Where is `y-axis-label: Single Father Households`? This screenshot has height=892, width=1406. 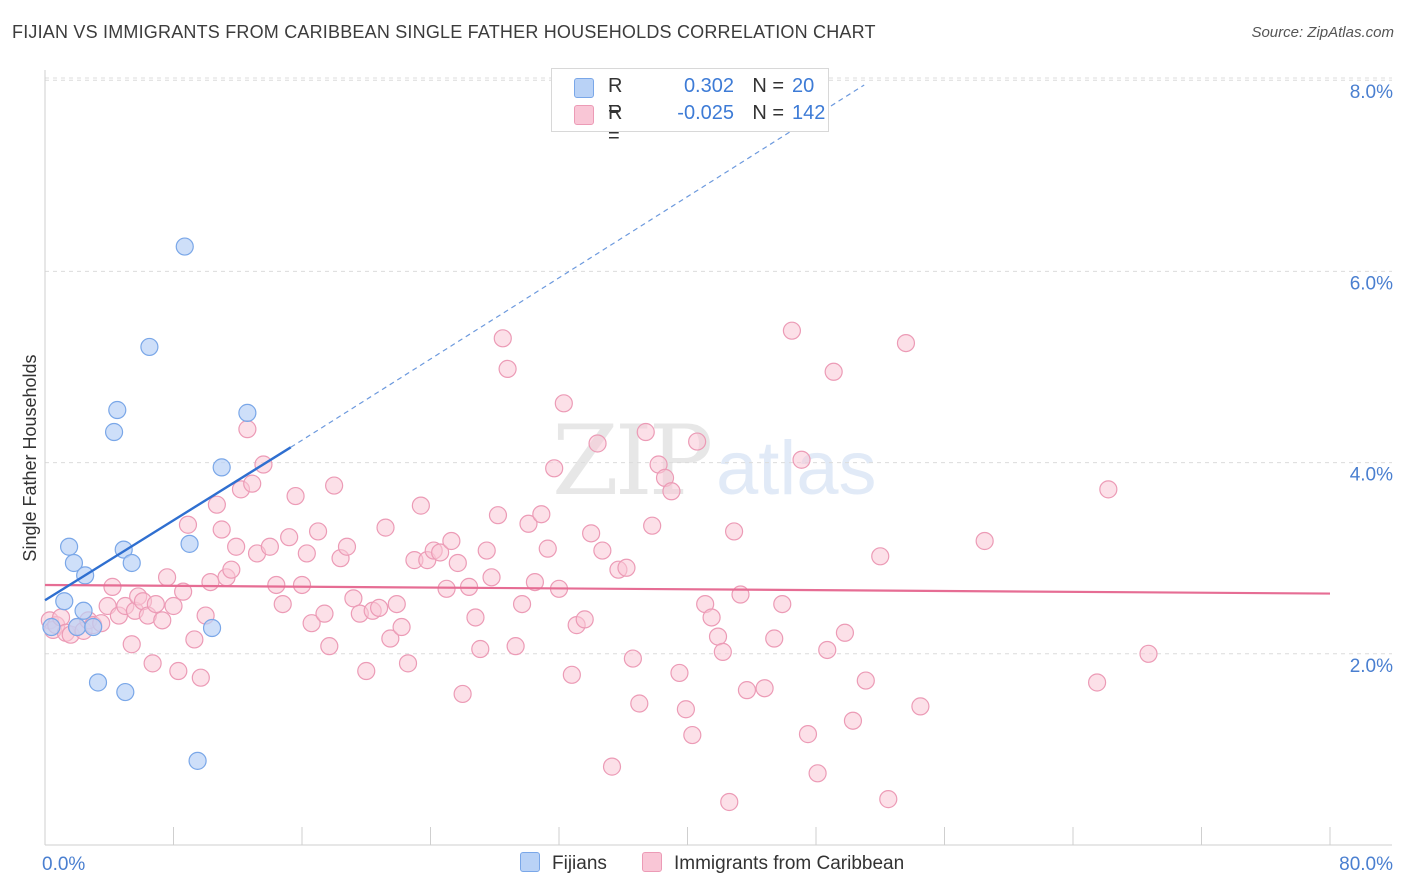
y-axis-label: Single Father Households is located at coordinates (30, 457).